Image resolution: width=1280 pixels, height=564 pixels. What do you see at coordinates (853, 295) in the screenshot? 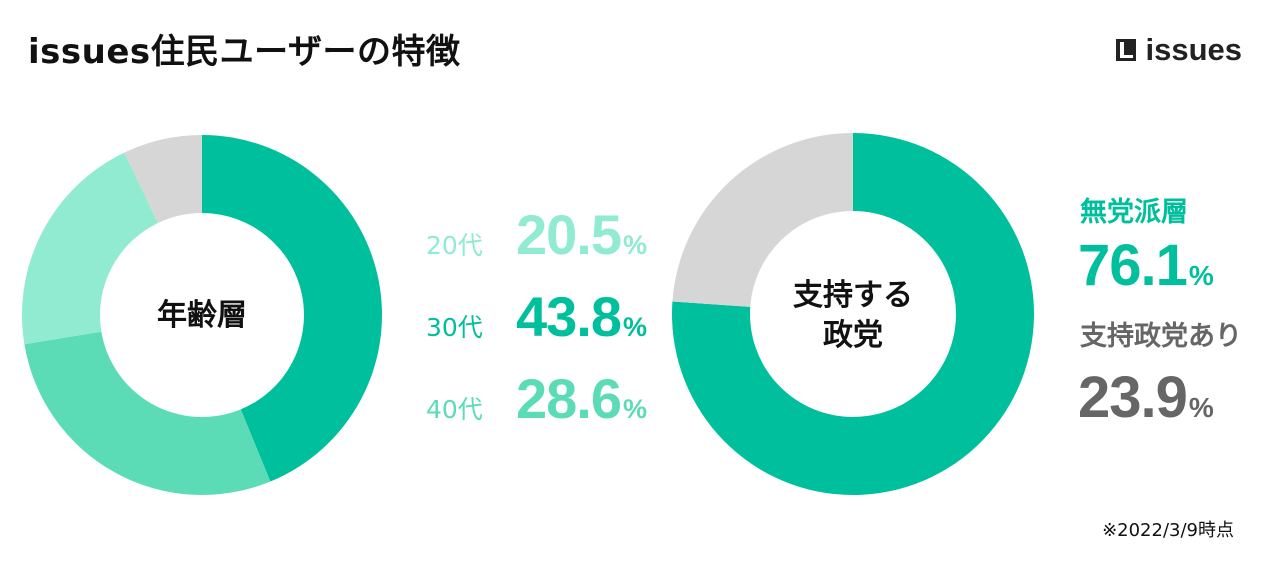
I see `party-center-line-1: 支持する` at bounding box center [853, 295].